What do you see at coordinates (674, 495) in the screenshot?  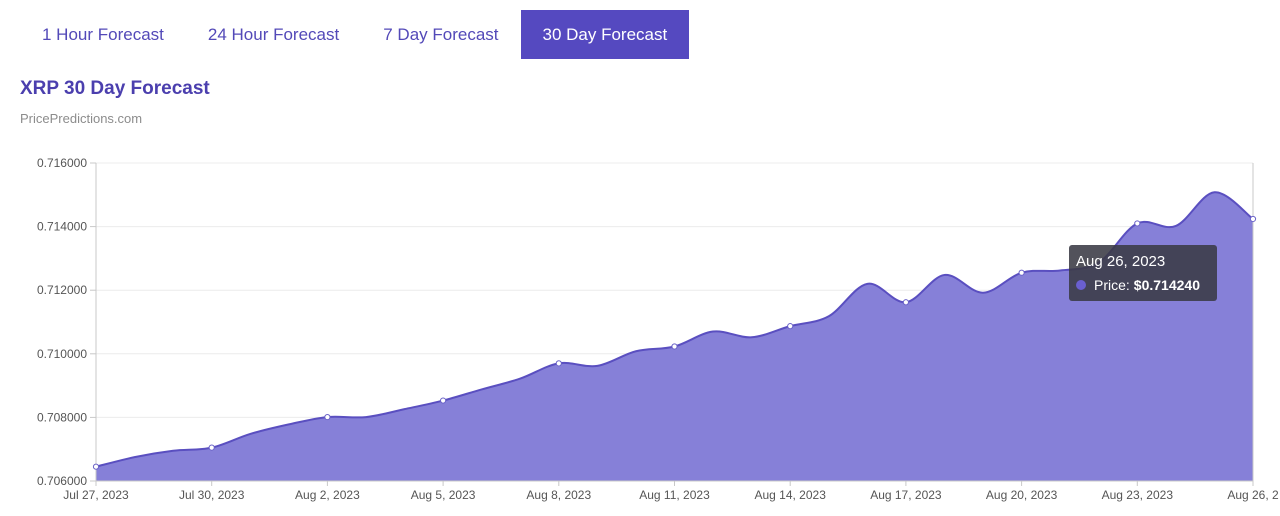 I see `x-tick-label: Aug 11, 2023` at bounding box center [674, 495].